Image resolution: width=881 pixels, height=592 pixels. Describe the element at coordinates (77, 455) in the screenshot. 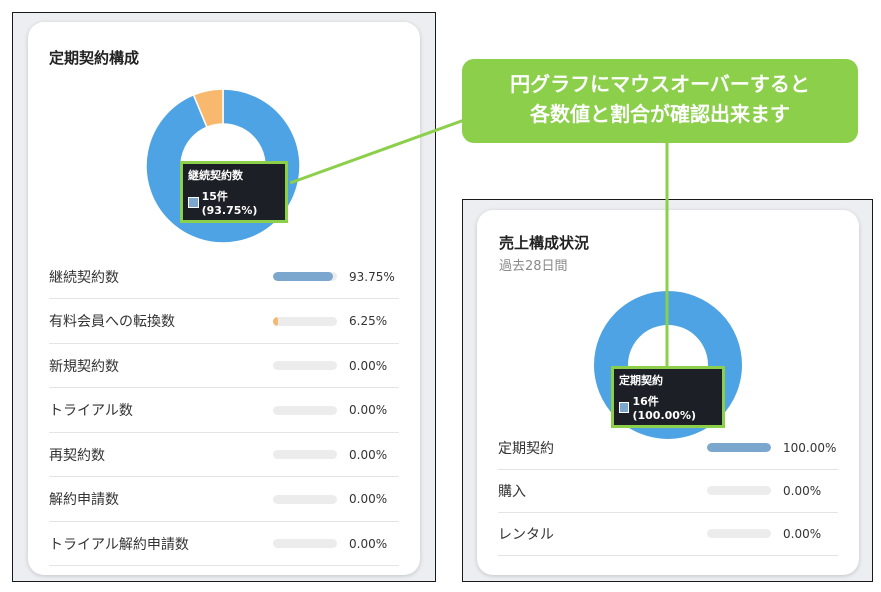

I see `row-label: 再契約数` at that location.